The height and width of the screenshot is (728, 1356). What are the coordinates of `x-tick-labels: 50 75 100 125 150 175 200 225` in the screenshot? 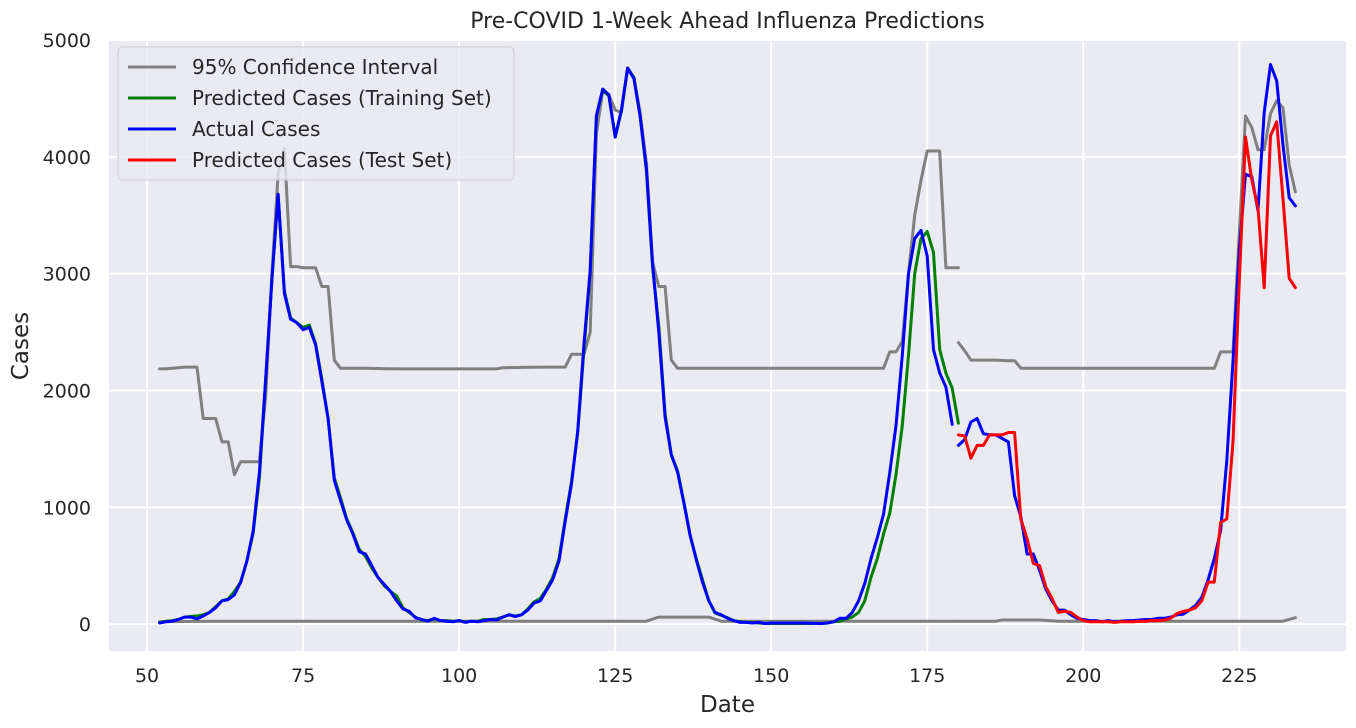 It's located at (696, 676).